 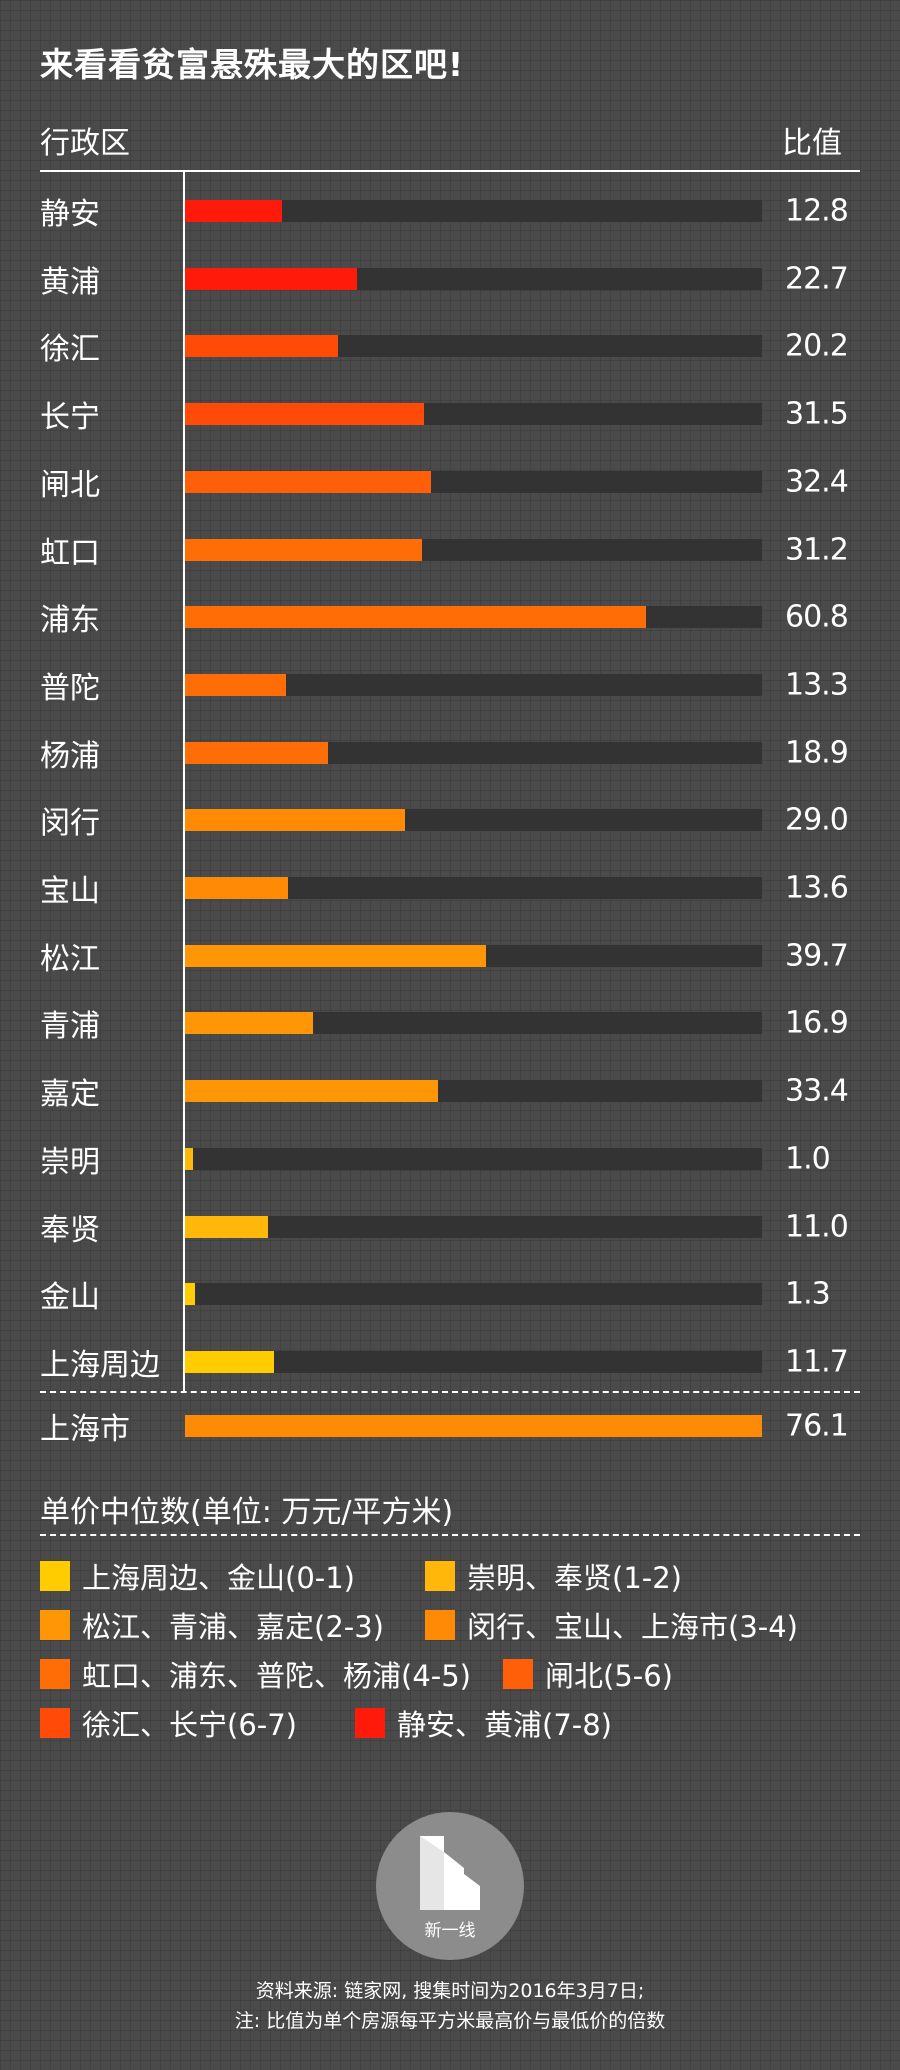 What do you see at coordinates (817, 685) in the screenshot?
I see `value-label: 13.3` at bounding box center [817, 685].